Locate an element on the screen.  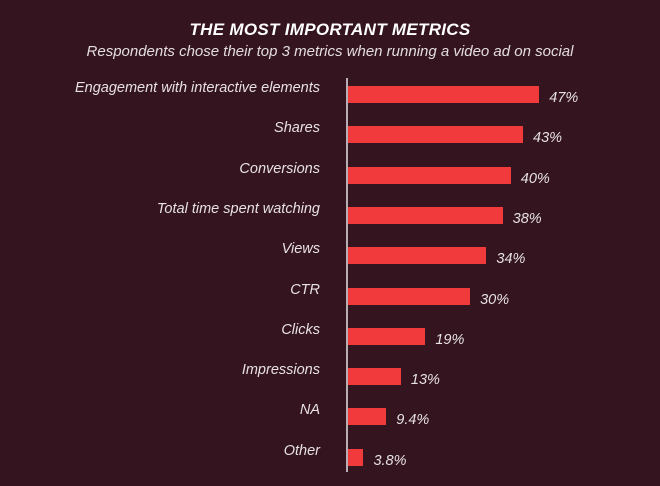
category-label: Views is located at coordinates (300, 249).